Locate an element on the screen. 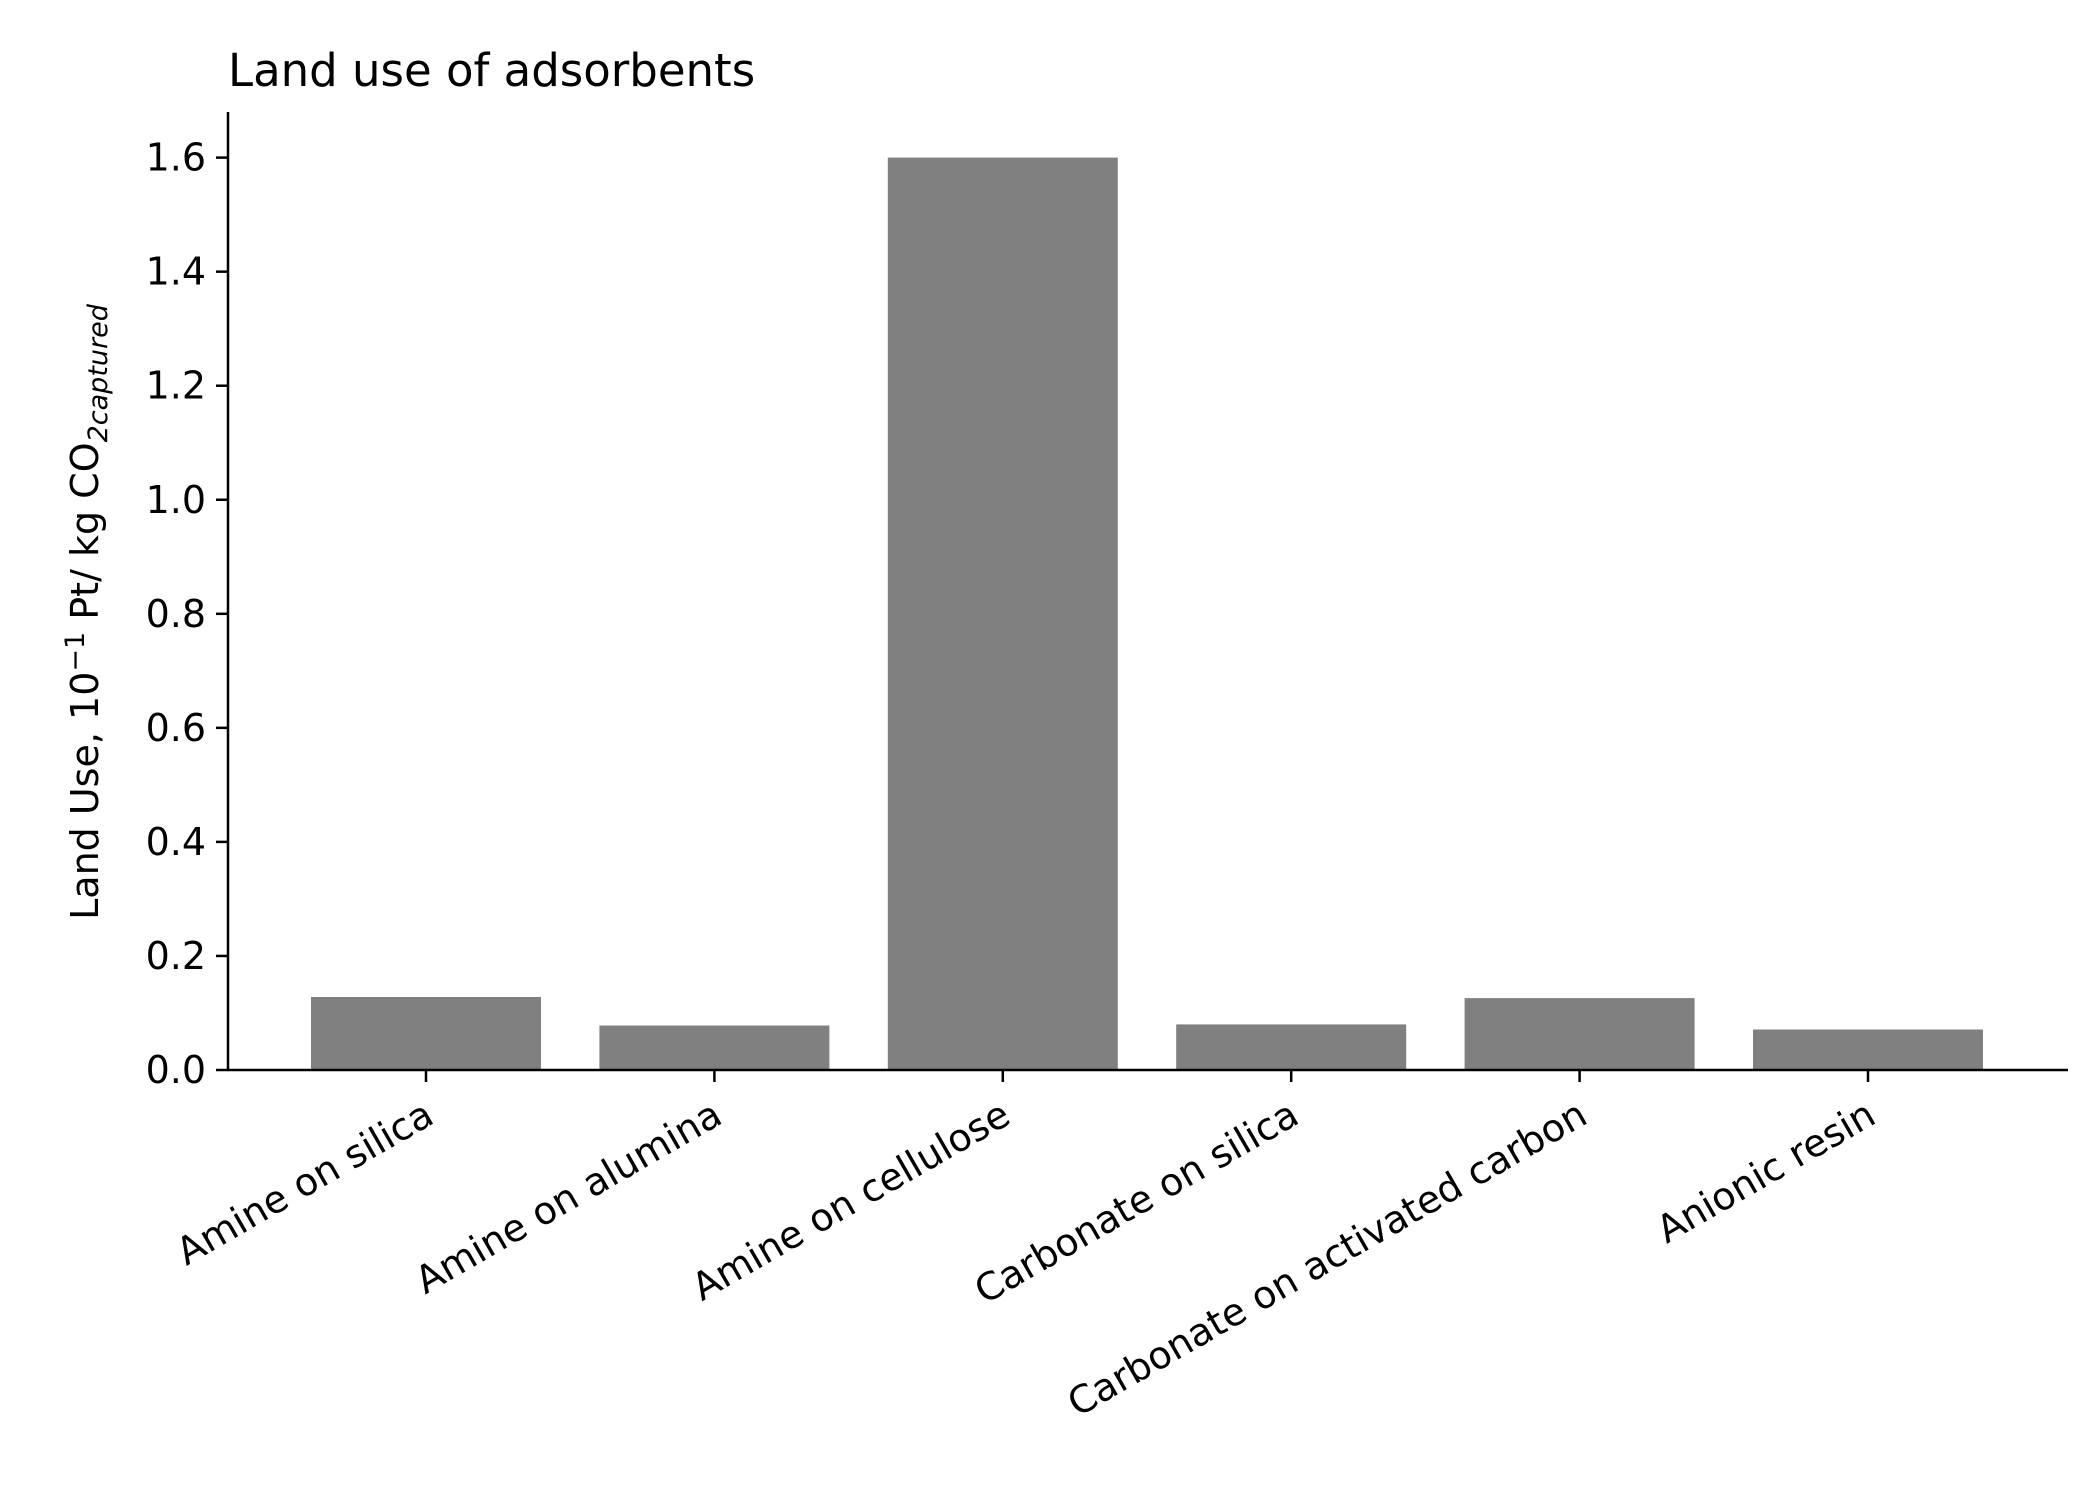 The height and width of the screenshot is (1505, 2100). x-tick-label: Carbonate on activated carbon is located at coordinates (1327, 1259).